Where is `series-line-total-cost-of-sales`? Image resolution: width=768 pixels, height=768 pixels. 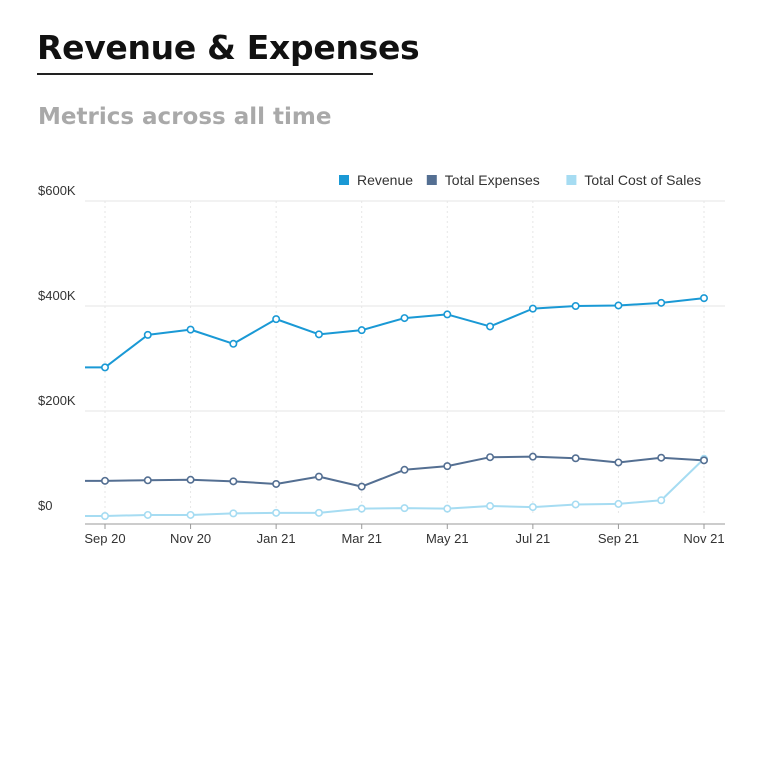
series-line-total-cost-of-sales is located at coordinates (395, 487).